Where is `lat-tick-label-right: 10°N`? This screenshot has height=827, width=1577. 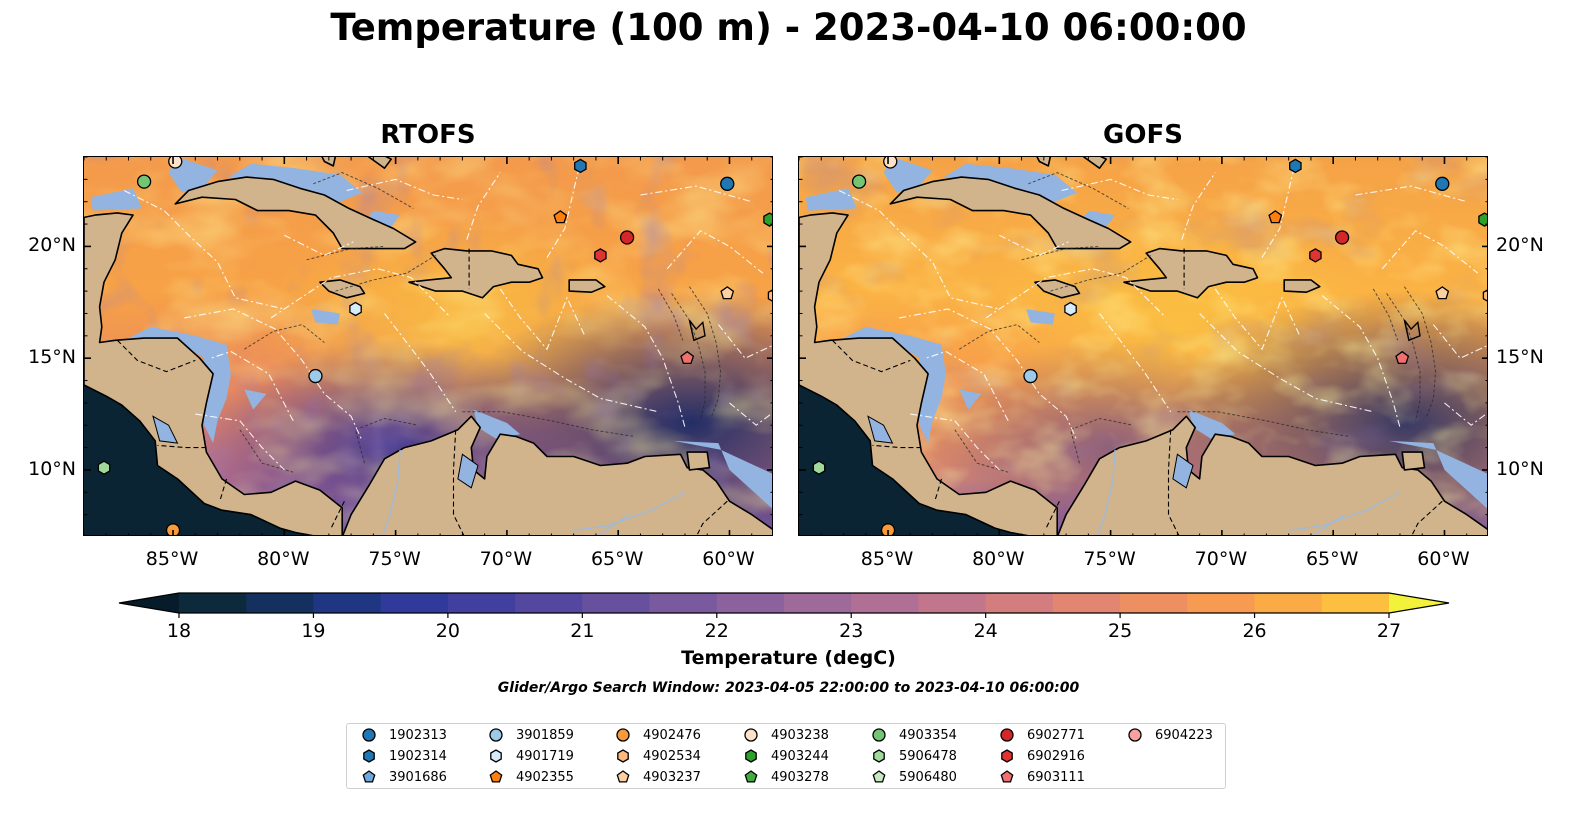 lat-tick-label-right: 10°N is located at coordinates (1520, 468).